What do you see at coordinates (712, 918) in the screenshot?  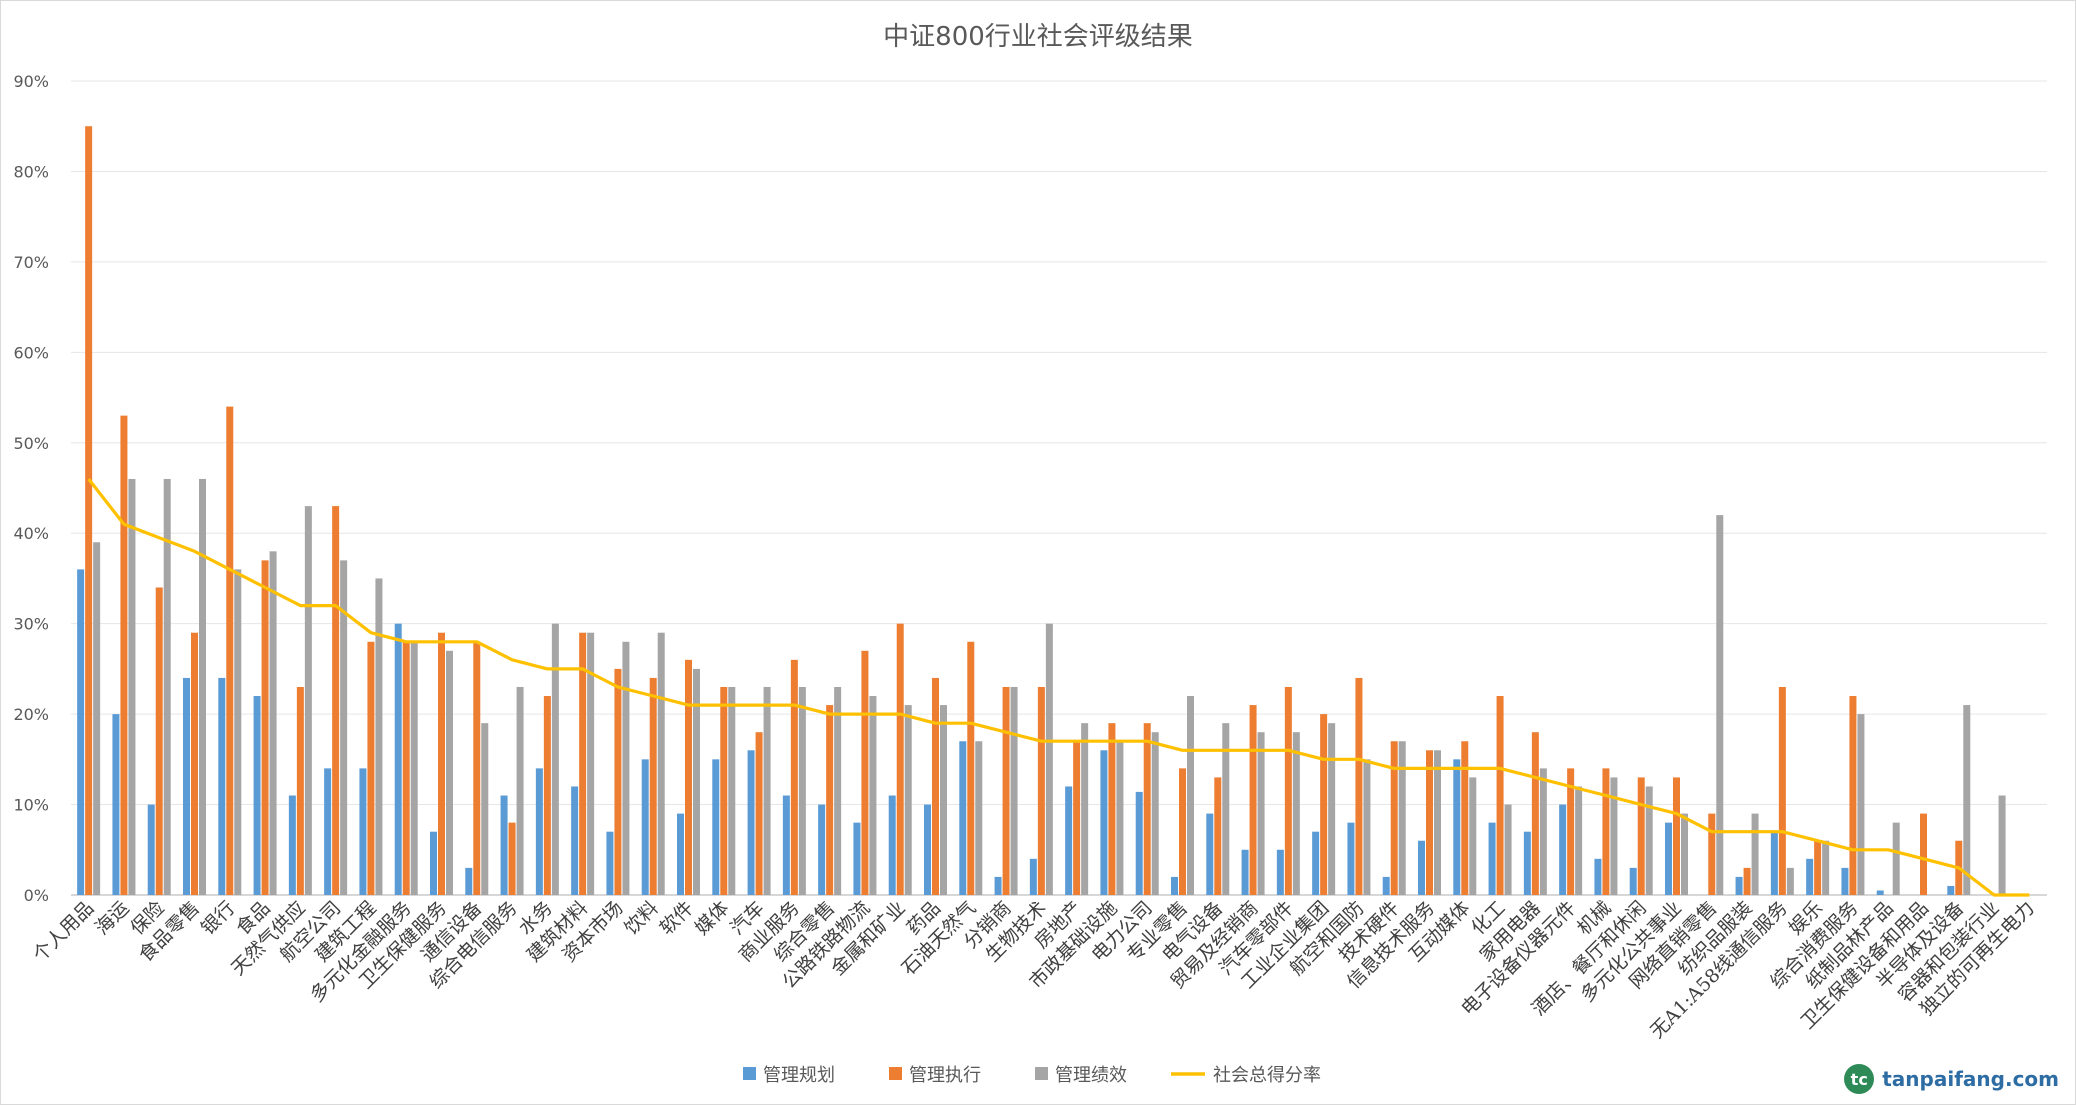 I see `x-tick-label: 媒体` at bounding box center [712, 918].